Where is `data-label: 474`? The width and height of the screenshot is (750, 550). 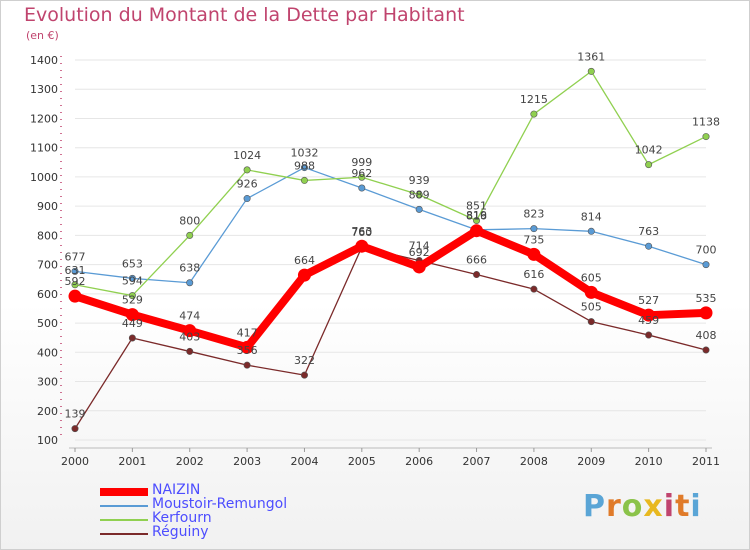
data-label: 474 is located at coordinates (189, 316).